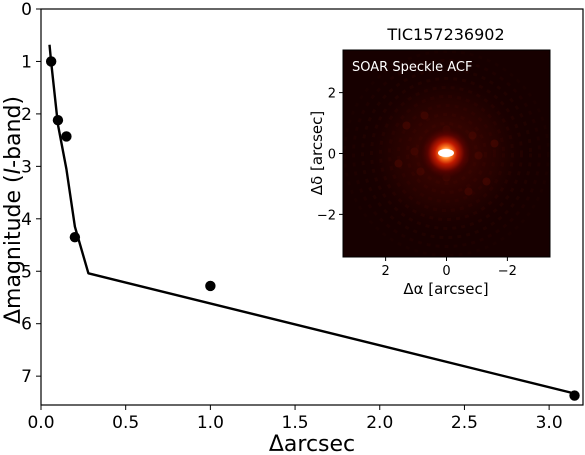 The image size is (585, 455). I want to click on inset-y-tick-label: −2, so click(326, 215).